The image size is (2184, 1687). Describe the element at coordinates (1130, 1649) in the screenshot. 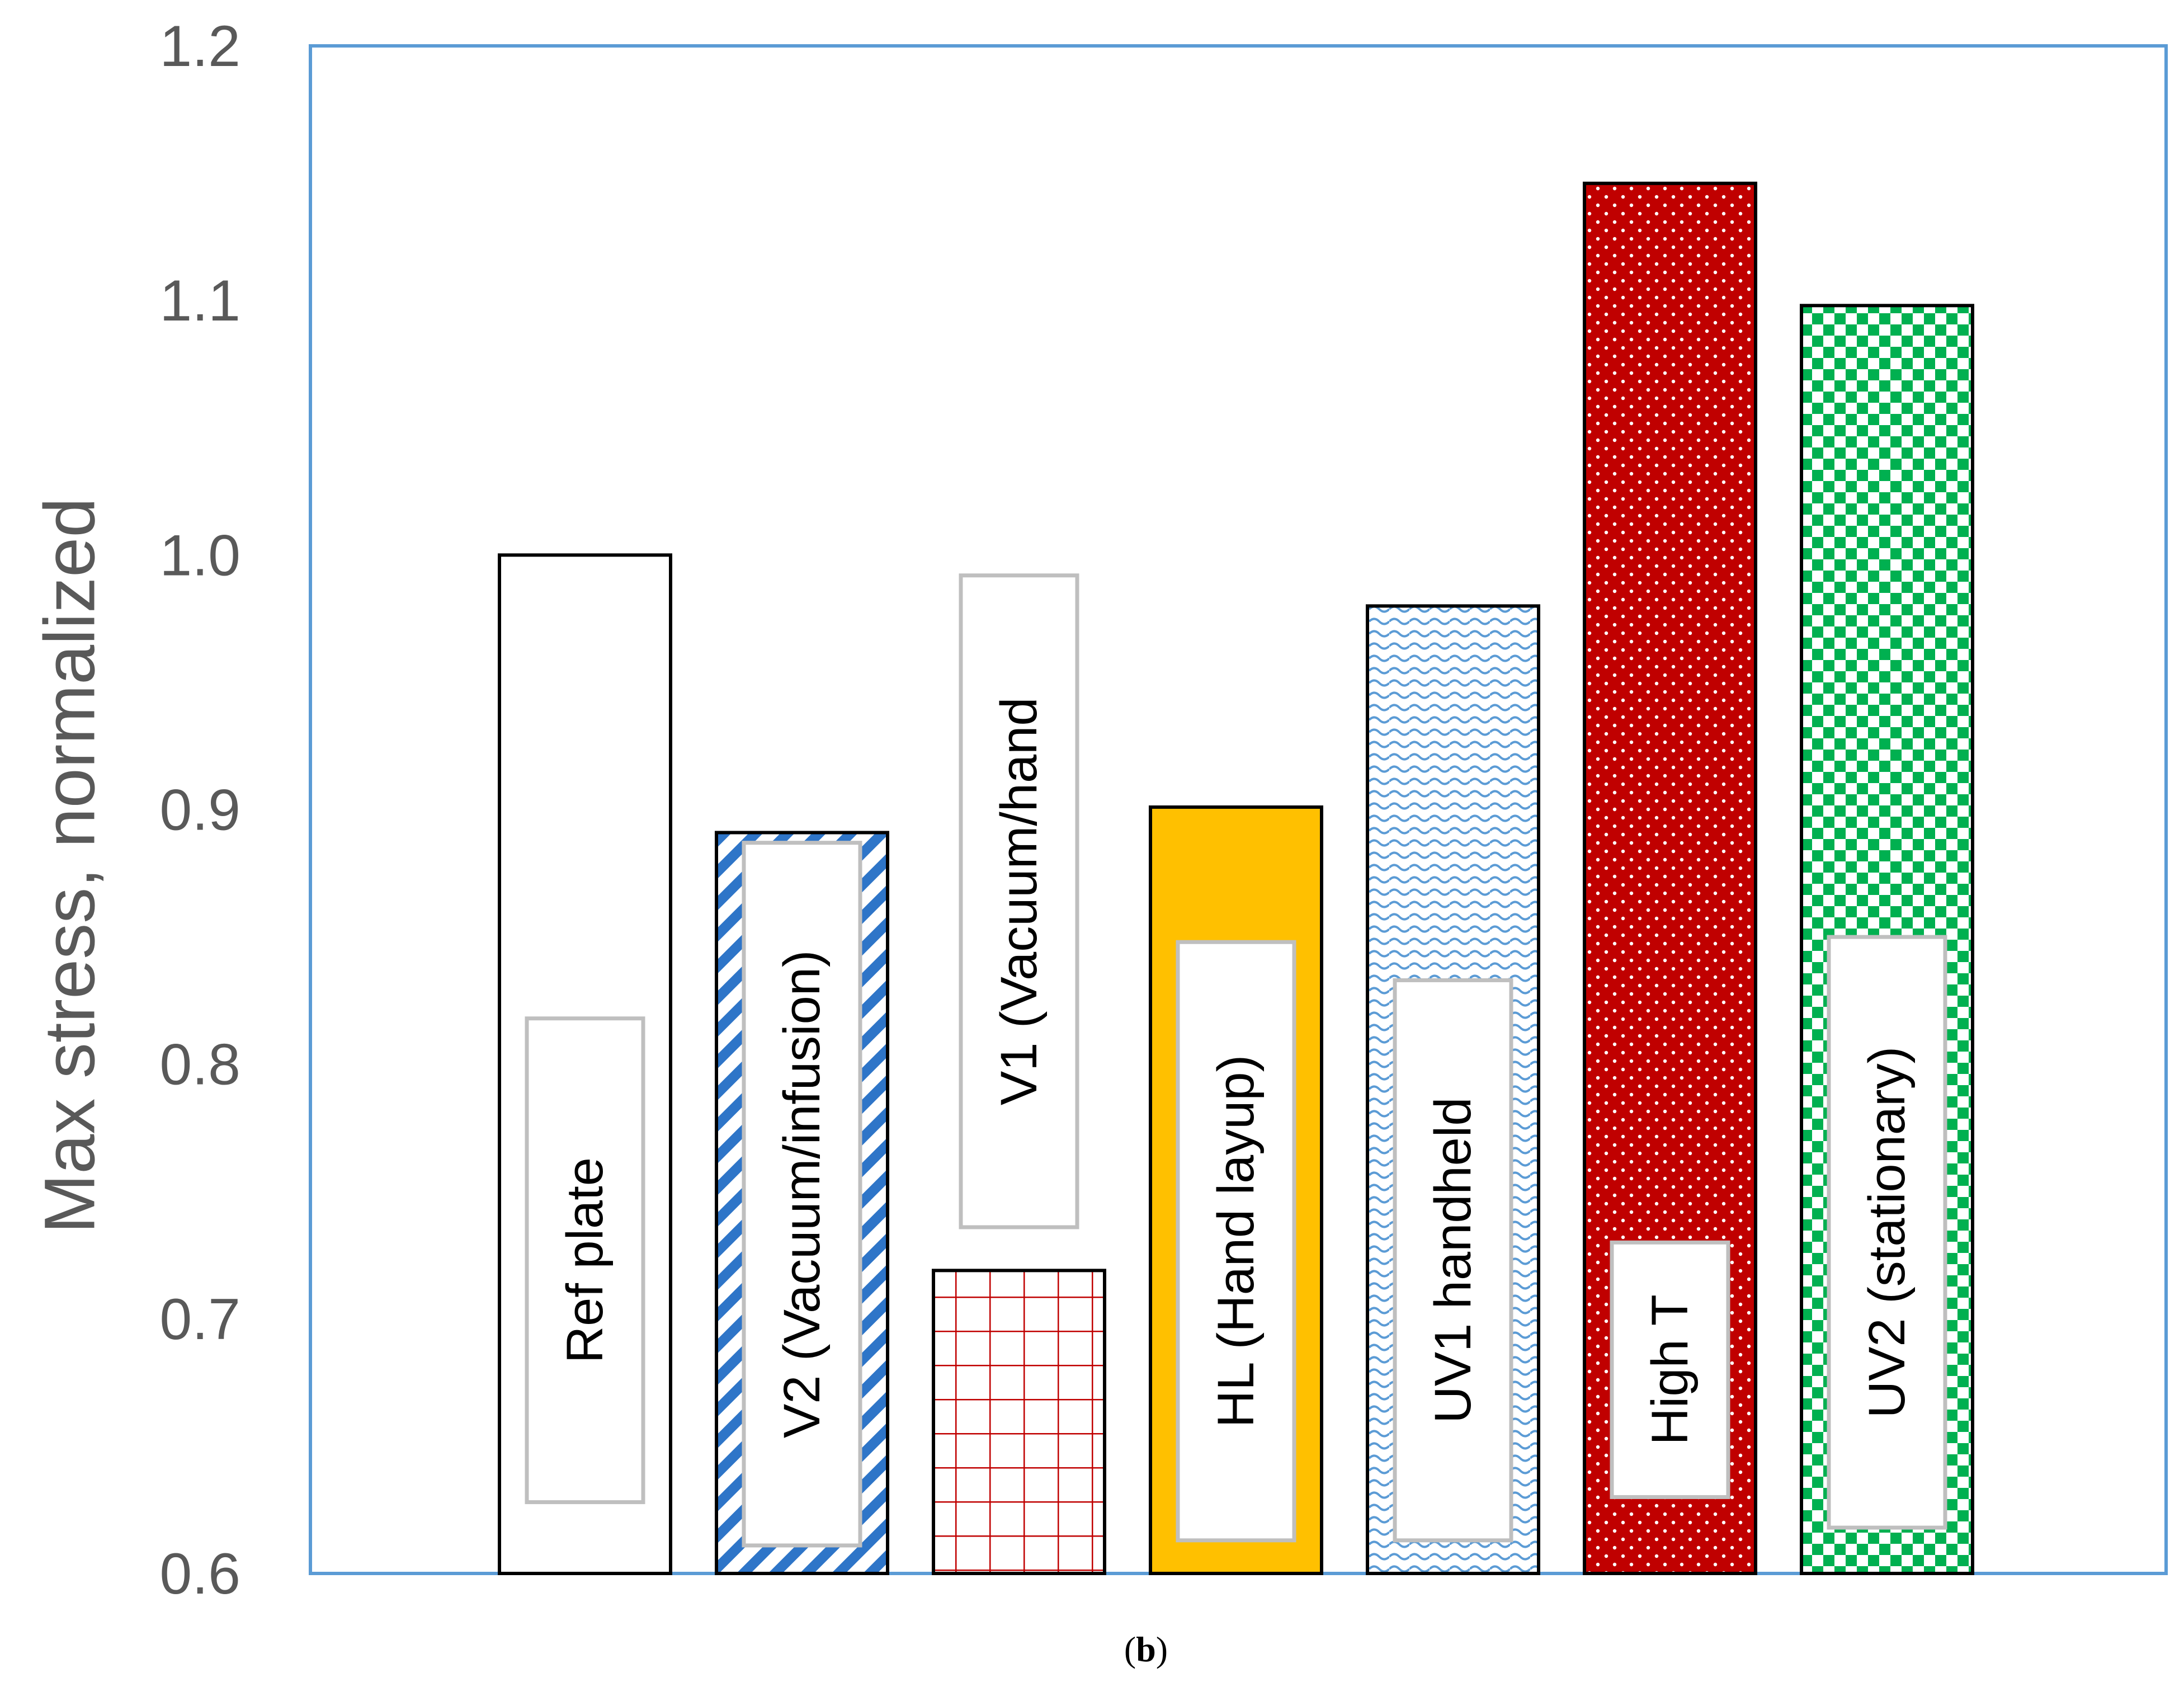

I see `caption-open-paren: (` at that location.